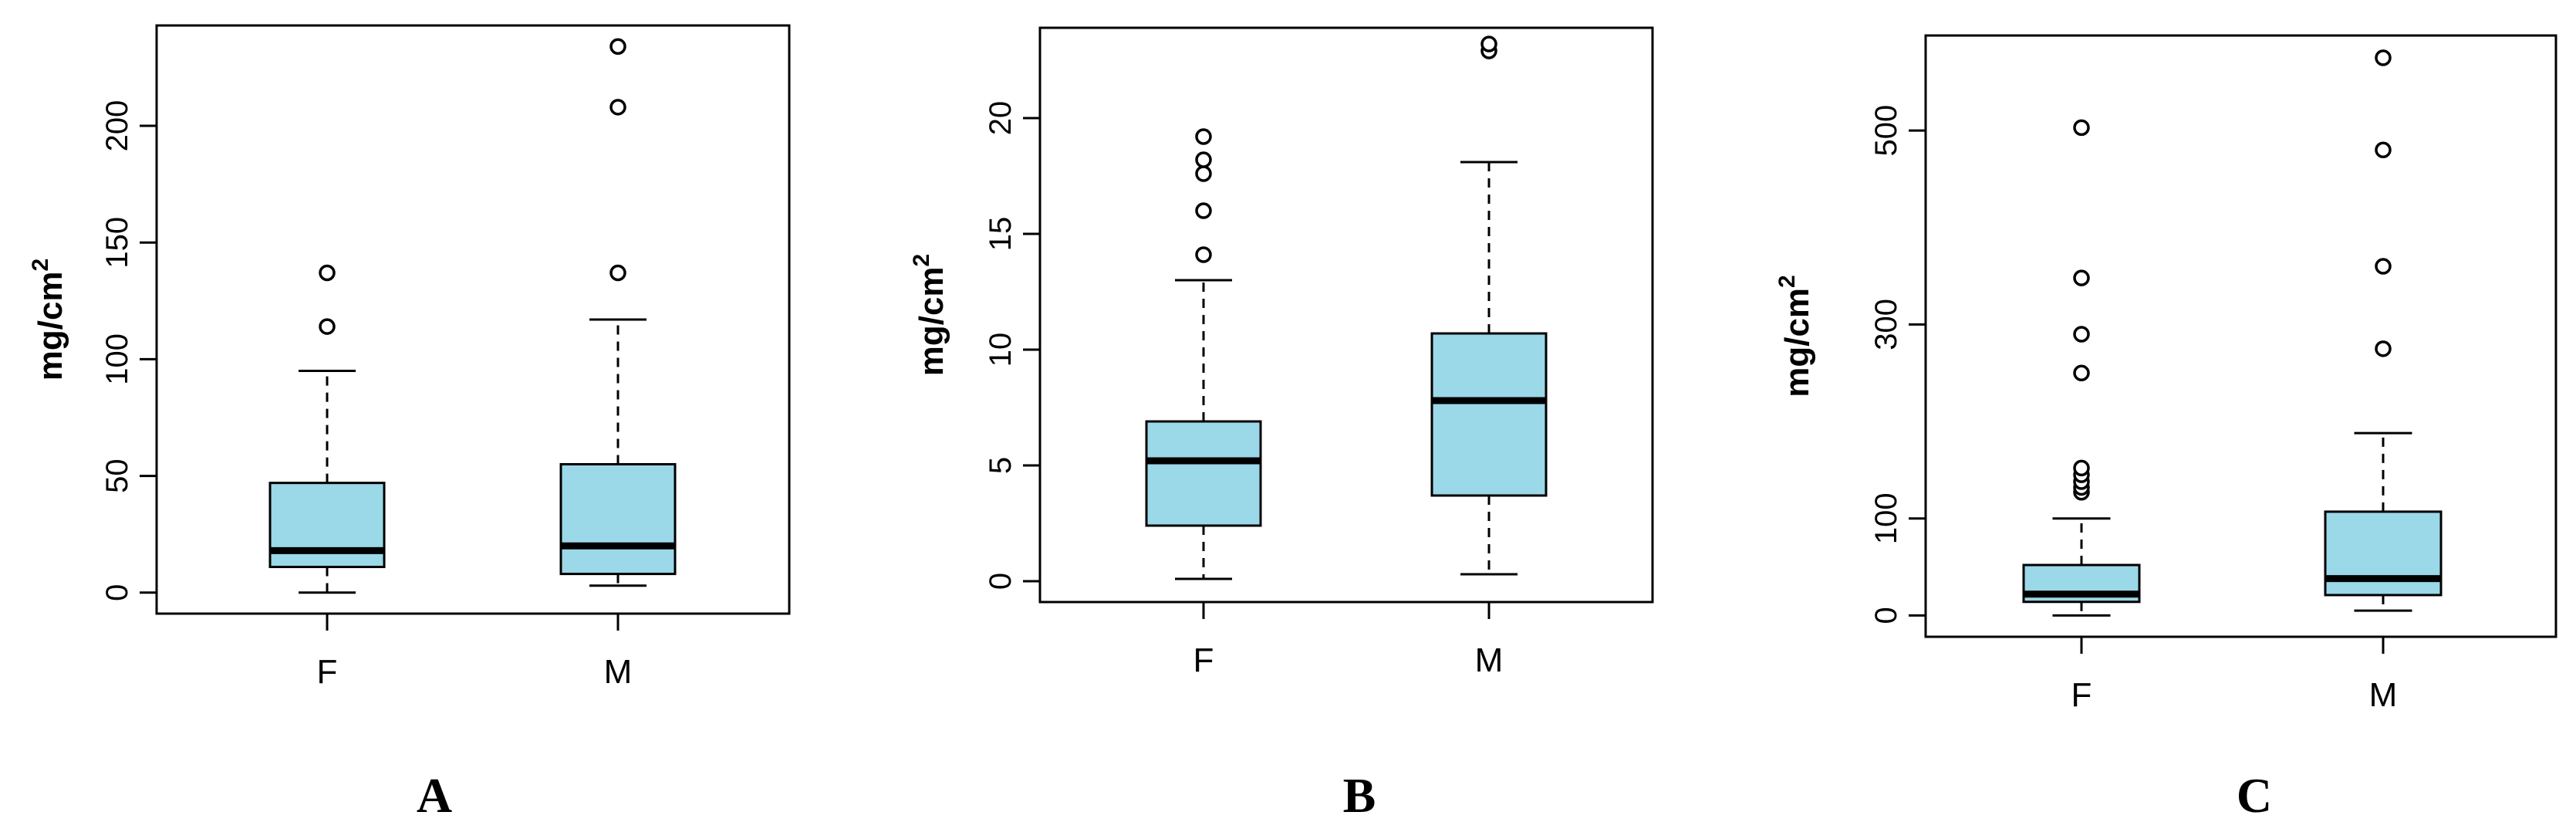 The width and height of the screenshot is (2576, 839). I want to click on y-tick-label: 200, so click(117, 126).